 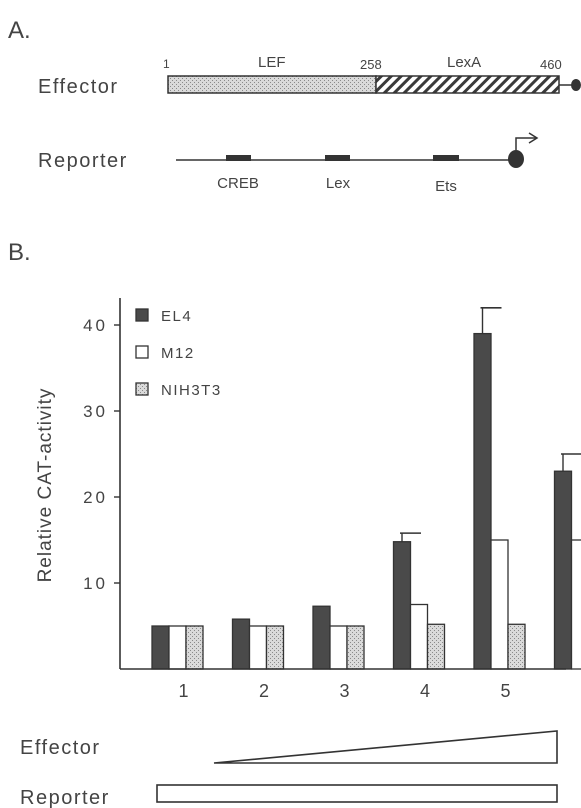 What do you see at coordinates (516, 159) in the screenshot?
I see `reporter-promoter` at bounding box center [516, 159].